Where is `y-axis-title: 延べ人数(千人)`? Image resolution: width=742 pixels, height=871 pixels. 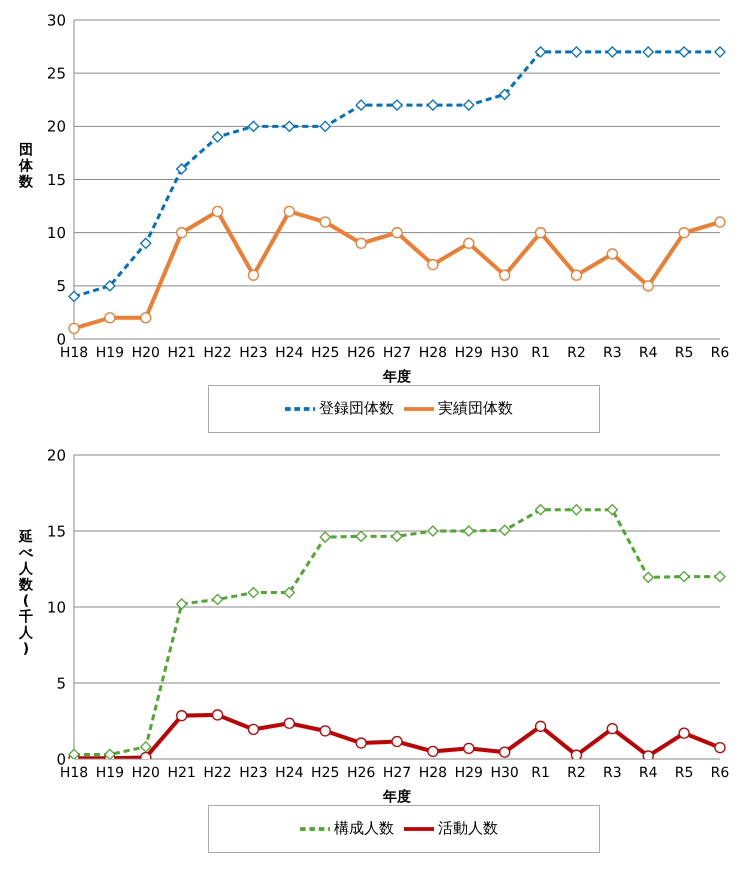
y-axis-title: 延べ人数(千人) is located at coordinates (26, 593).